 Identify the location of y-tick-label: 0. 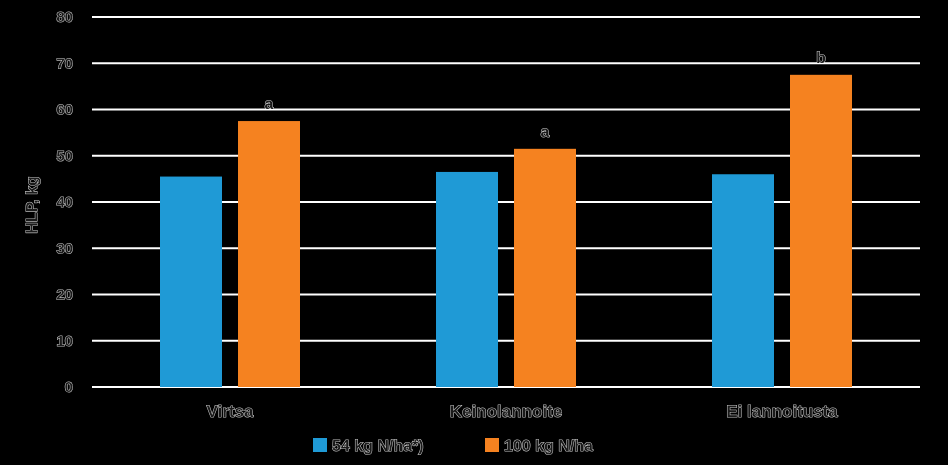
(69, 387).